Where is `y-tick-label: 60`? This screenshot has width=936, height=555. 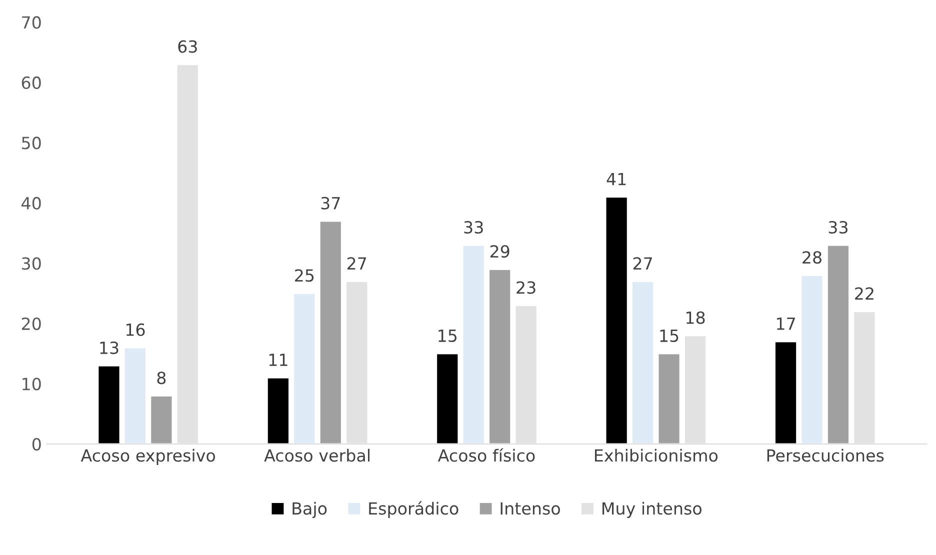
y-tick-label: 60 is located at coordinates (31, 83).